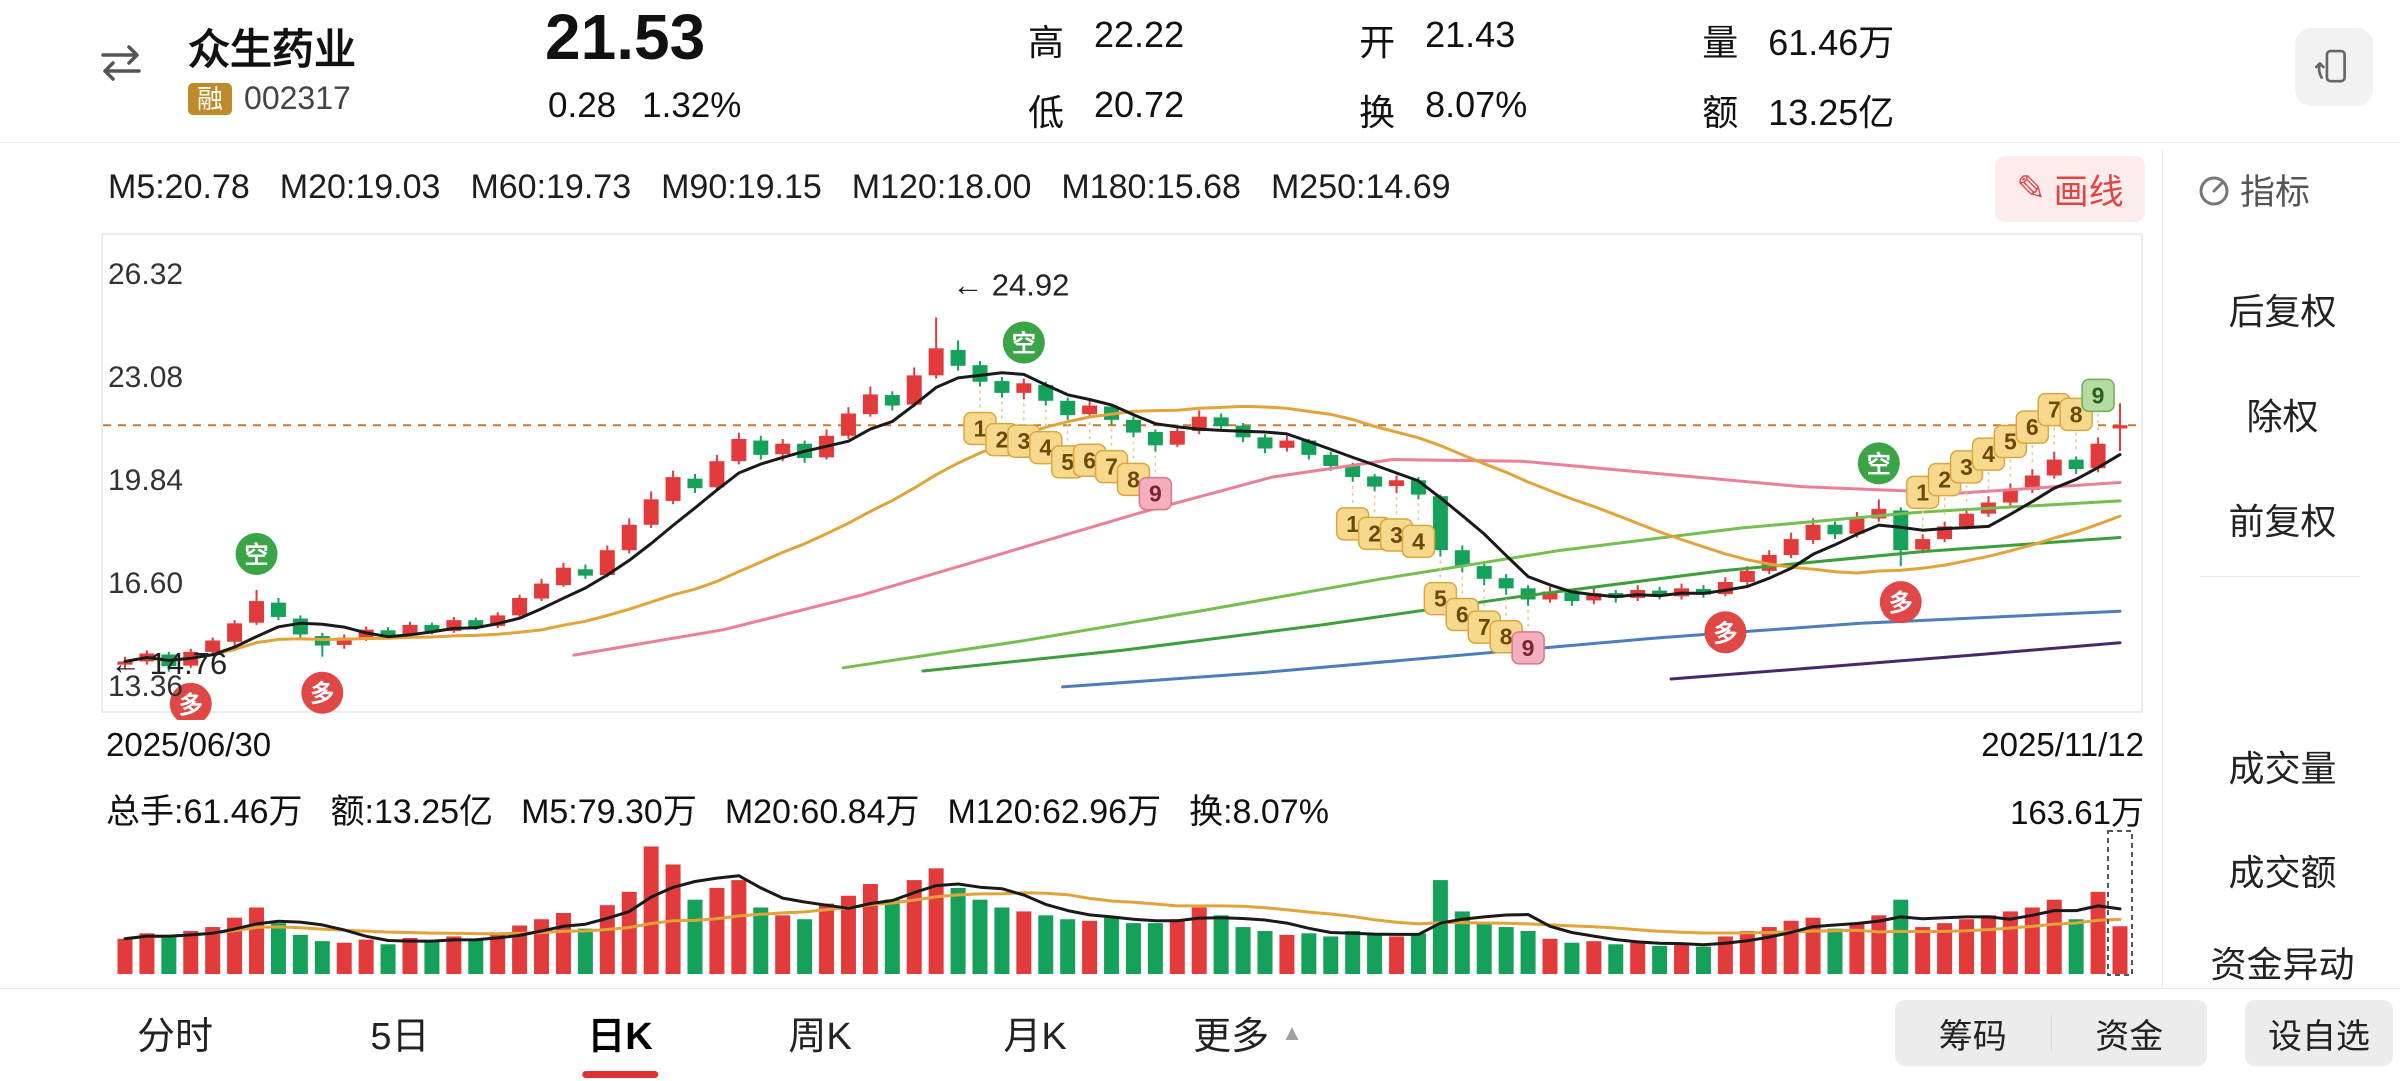  I want to click on current-price: 21.53, so click(625, 37).